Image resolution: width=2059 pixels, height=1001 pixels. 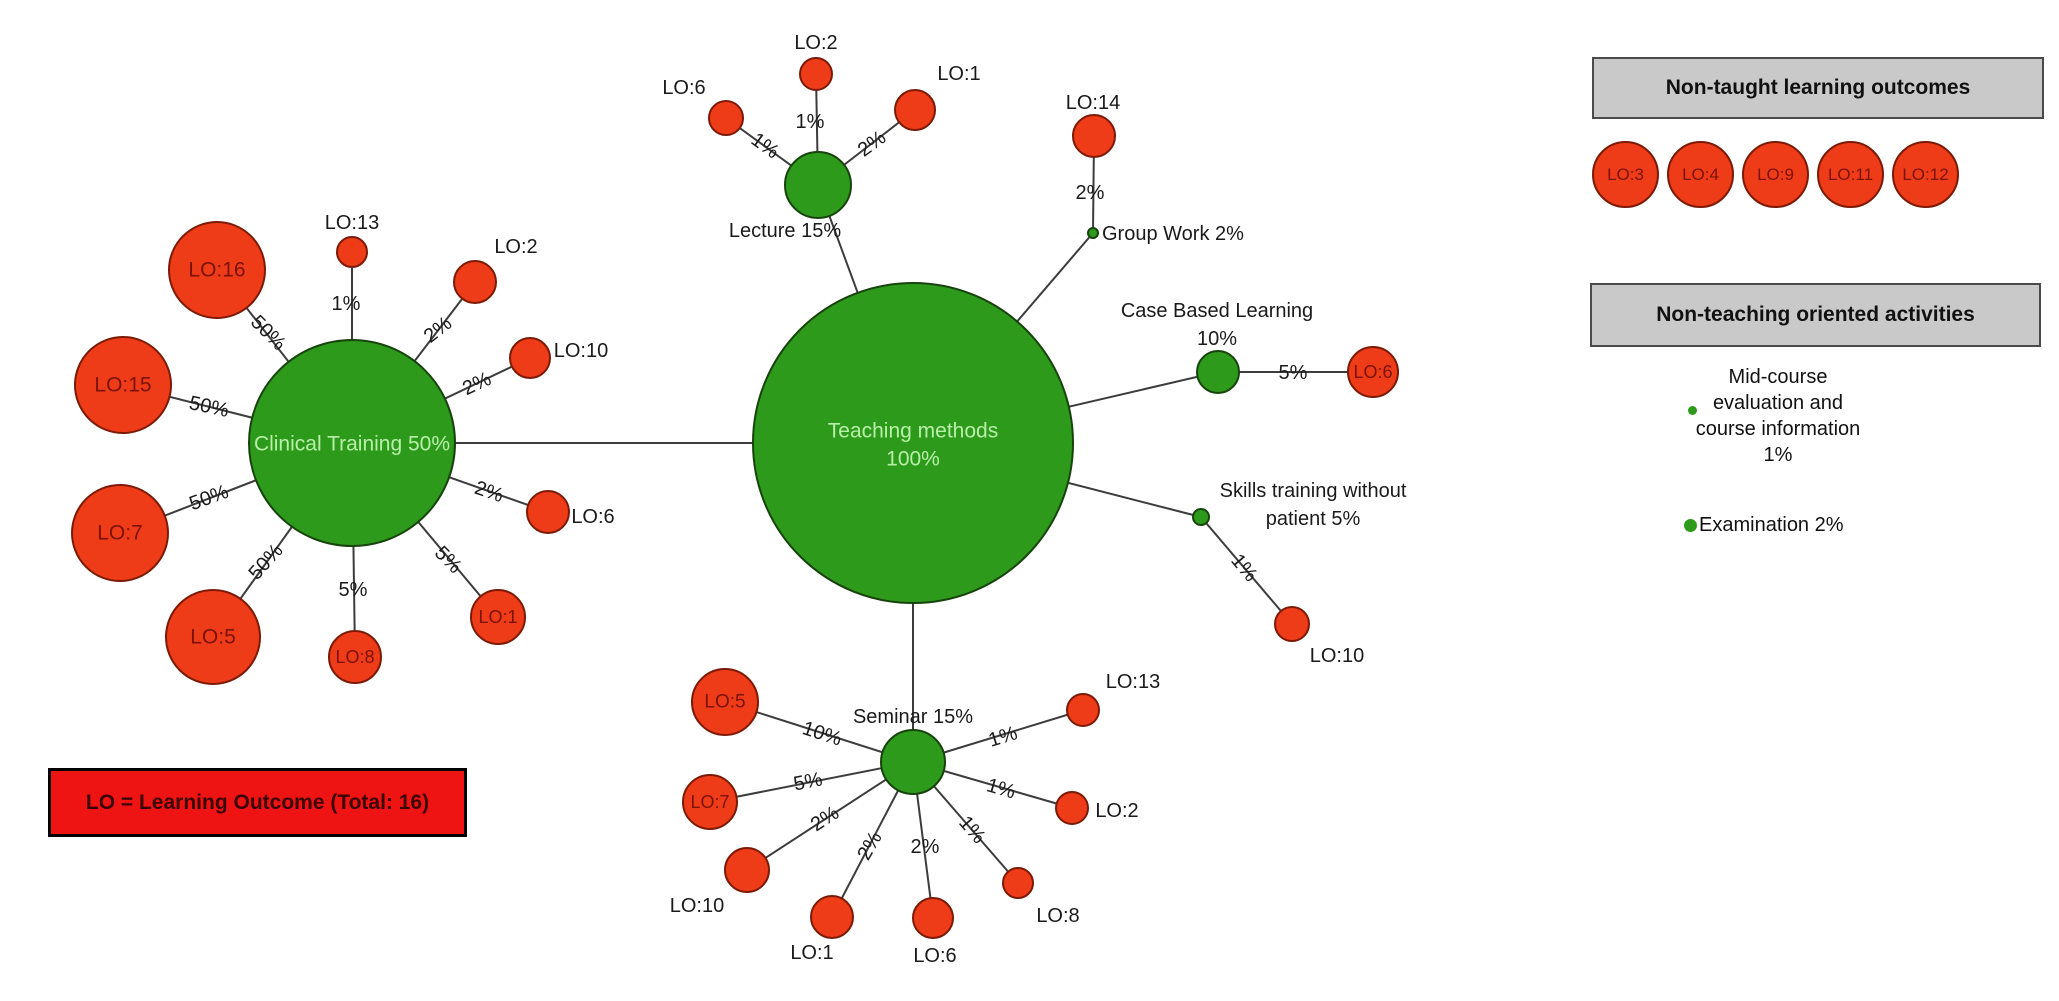 What do you see at coordinates (832, 917) in the screenshot?
I see `node-seminar-lo1` at bounding box center [832, 917].